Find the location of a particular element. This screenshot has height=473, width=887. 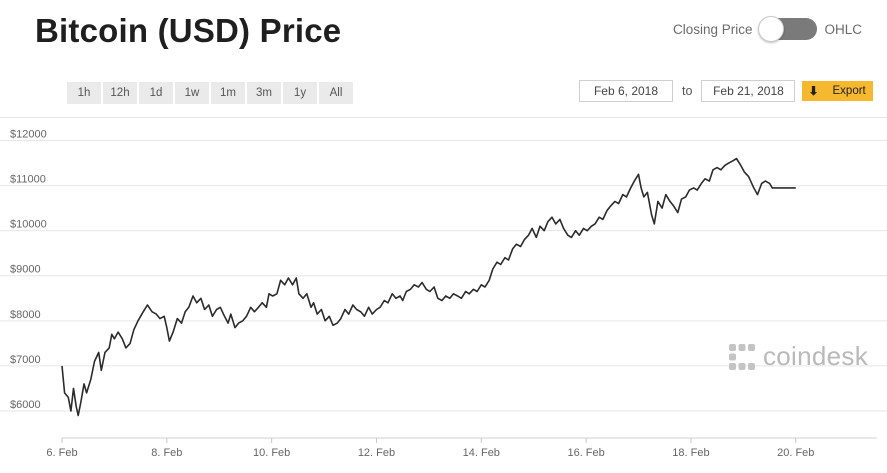

x-tick-label: 12. Feb is located at coordinates (376, 453).